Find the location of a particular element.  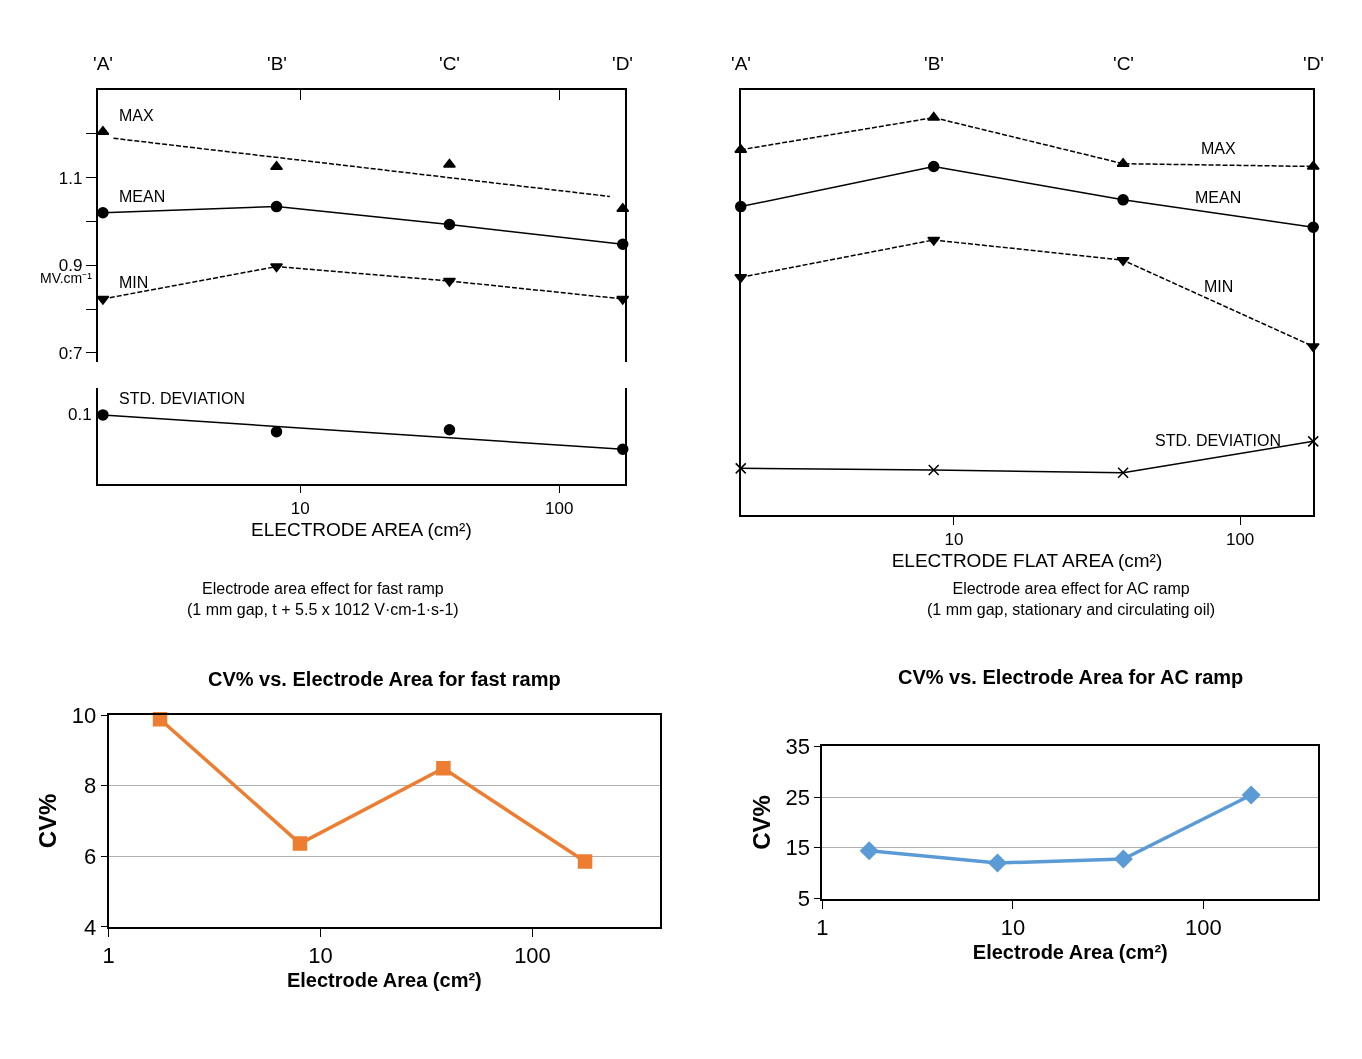

chart-title: CV% vs. Electrode Area for fast ramp is located at coordinates (384, 679).